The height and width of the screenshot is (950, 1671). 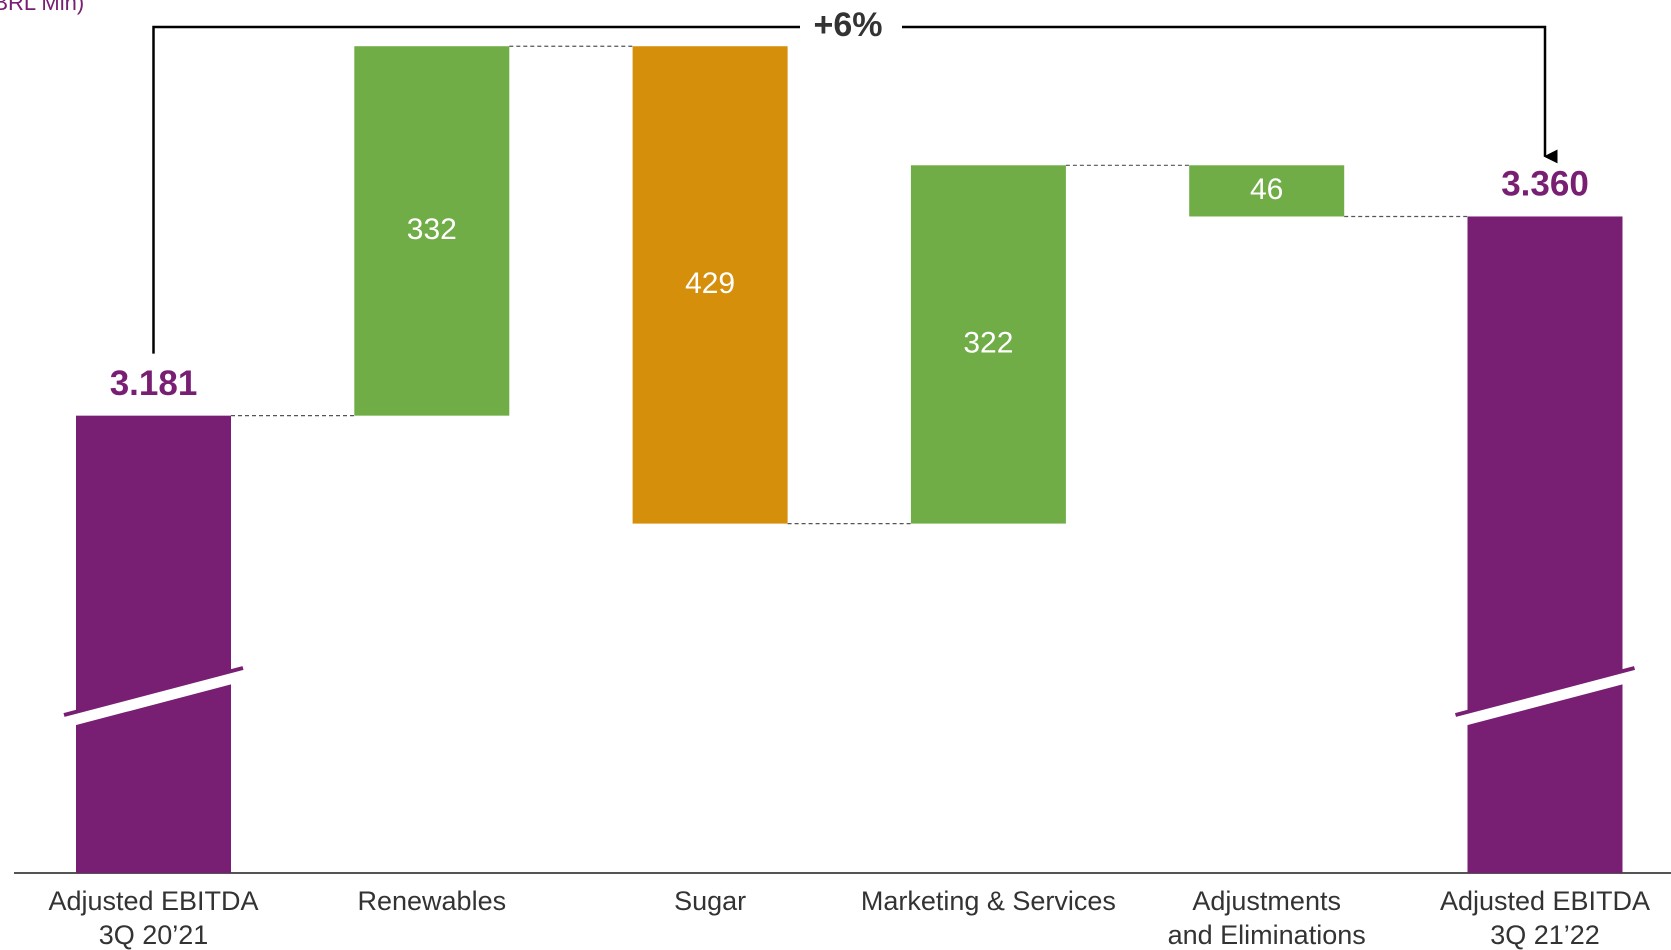 What do you see at coordinates (42, 7) in the screenshot?
I see `subtitle: (BRL Mln)` at bounding box center [42, 7].